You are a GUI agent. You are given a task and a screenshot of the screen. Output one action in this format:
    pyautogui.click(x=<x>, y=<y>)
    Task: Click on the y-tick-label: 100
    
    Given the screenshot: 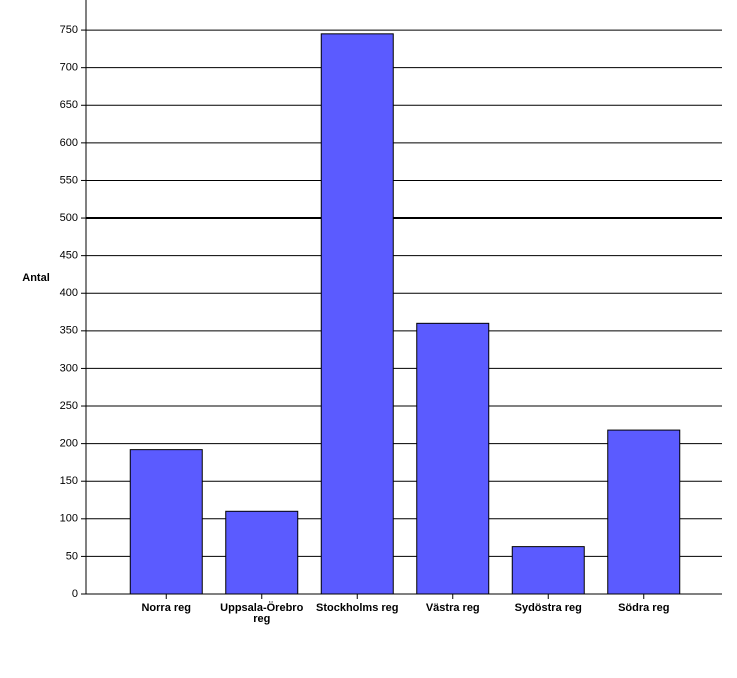 What is the action you would take?
    pyautogui.click(x=69, y=519)
    